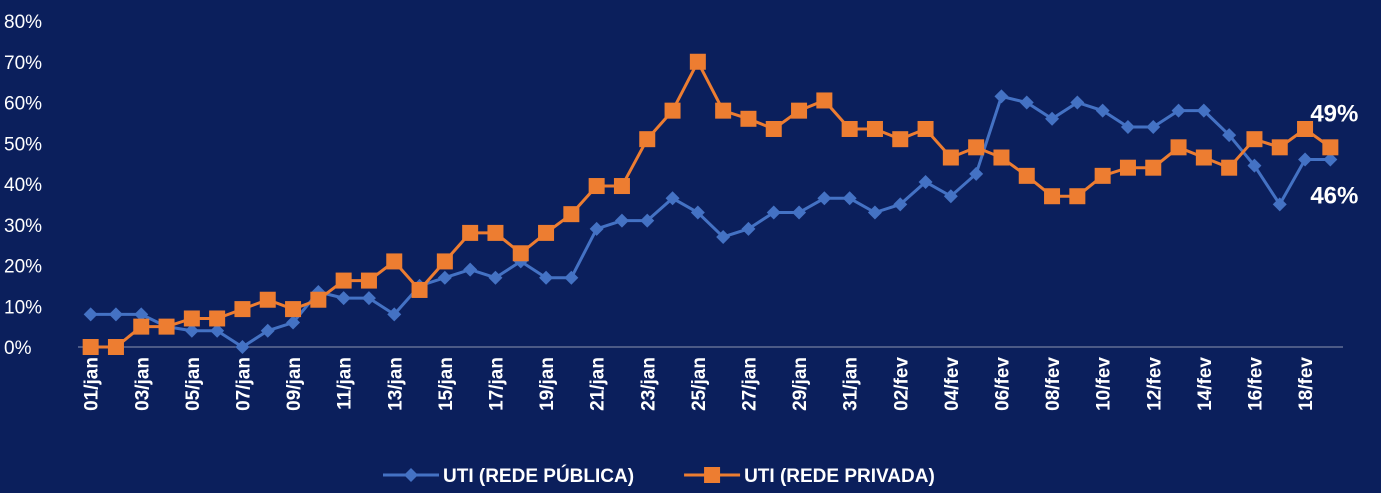 Image resolution: width=1381 pixels, height=493 pixels. Describe the element at coordinates (496, 384) in the screenshot. I see `x-tick-label: 17/jan` at that location.